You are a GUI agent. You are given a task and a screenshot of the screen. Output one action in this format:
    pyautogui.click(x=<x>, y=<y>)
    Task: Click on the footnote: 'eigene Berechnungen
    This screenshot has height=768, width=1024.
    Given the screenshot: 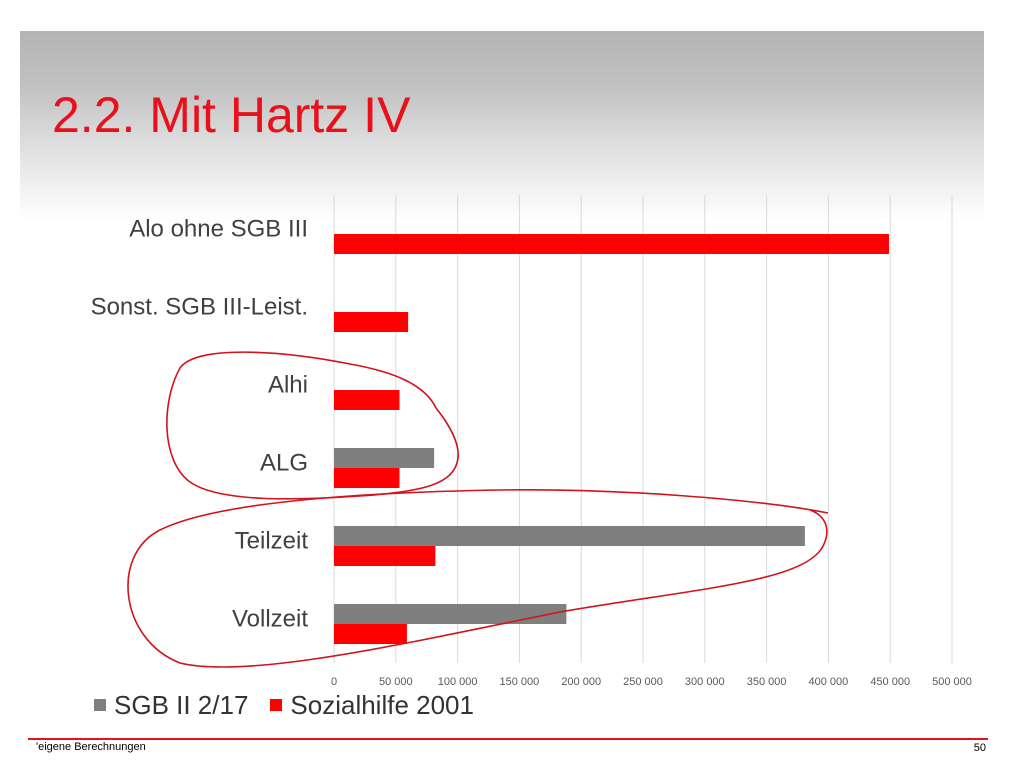 What is the action you would take?
    pyautogui.click(x=91, y=747)
    